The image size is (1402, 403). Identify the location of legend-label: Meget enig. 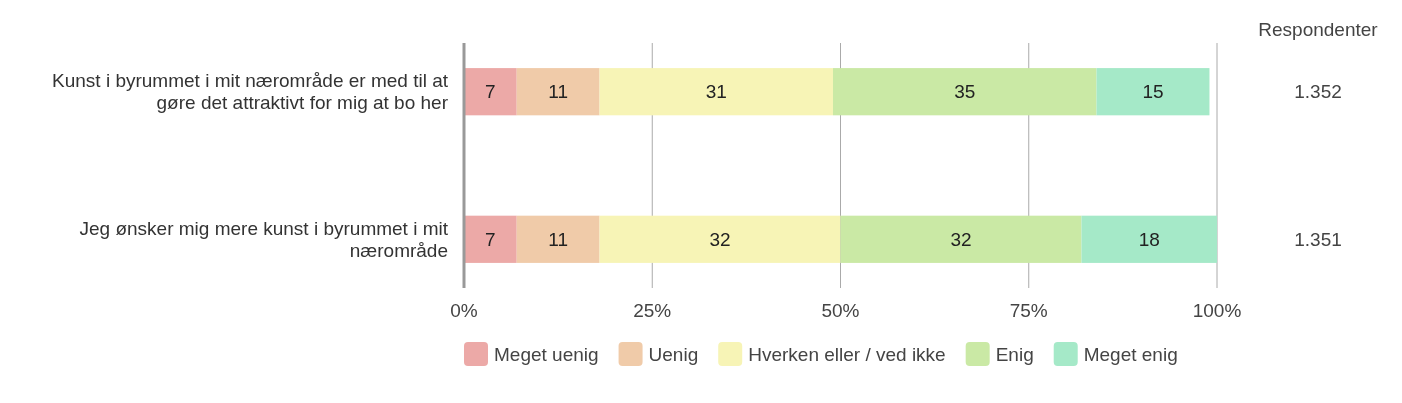
(1130, 354).